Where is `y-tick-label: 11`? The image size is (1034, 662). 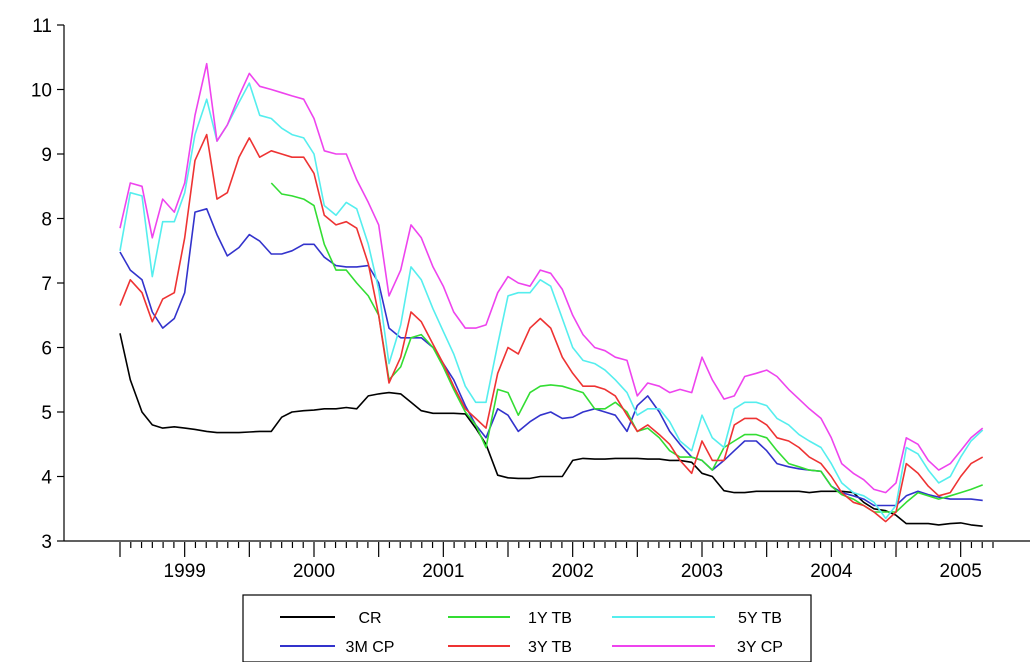
y-tick-label: 11 is located at coordinates (42, 26).